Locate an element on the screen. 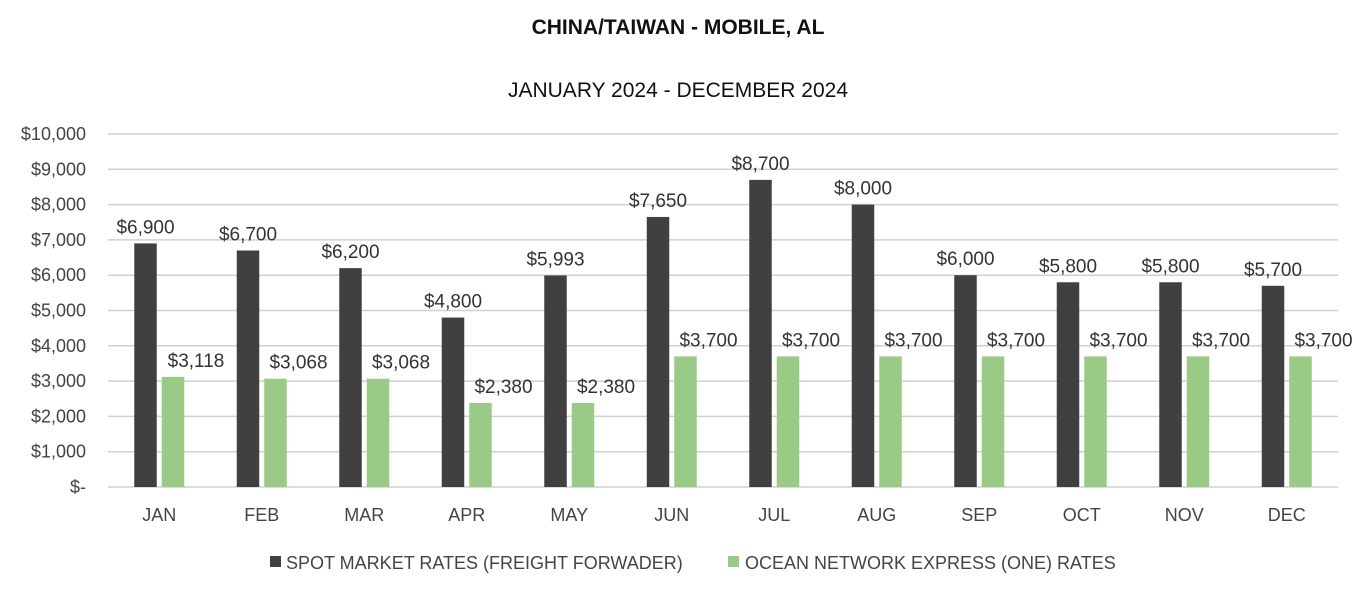  x-tick-label: FEB is located at coordinates (261, 515).